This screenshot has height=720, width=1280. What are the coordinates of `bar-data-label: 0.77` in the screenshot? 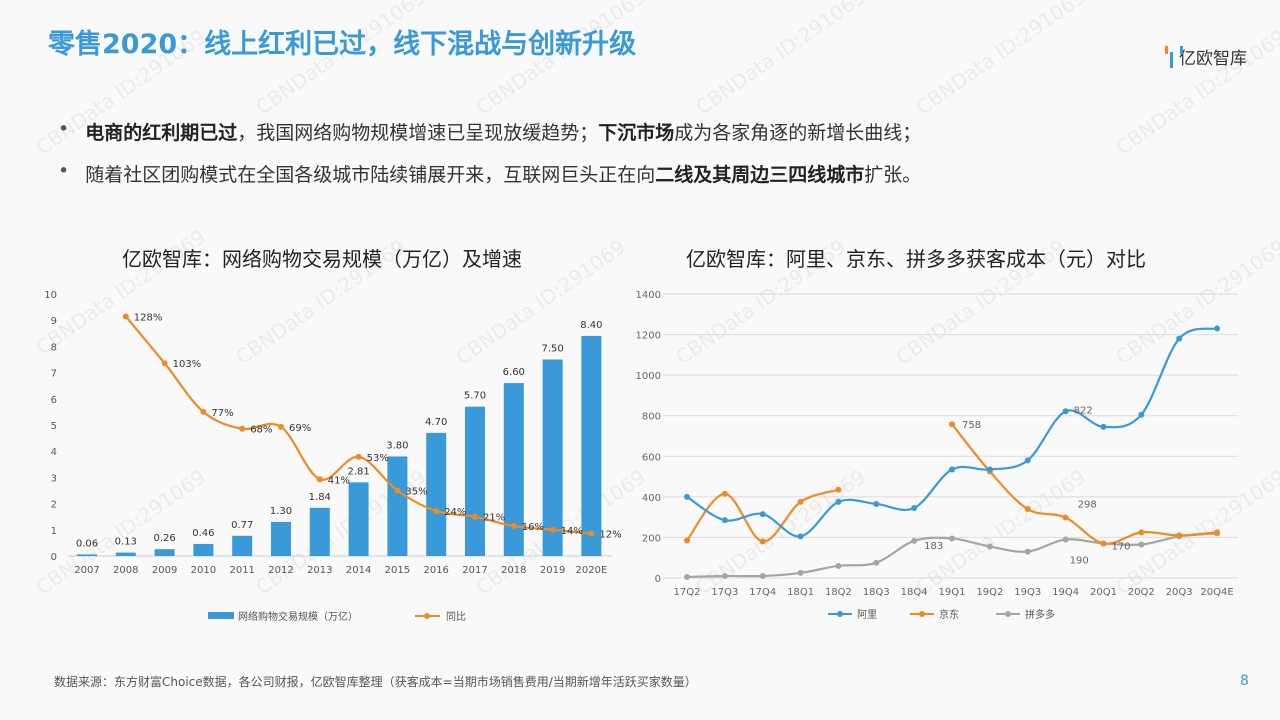 It's located at (242, 525).